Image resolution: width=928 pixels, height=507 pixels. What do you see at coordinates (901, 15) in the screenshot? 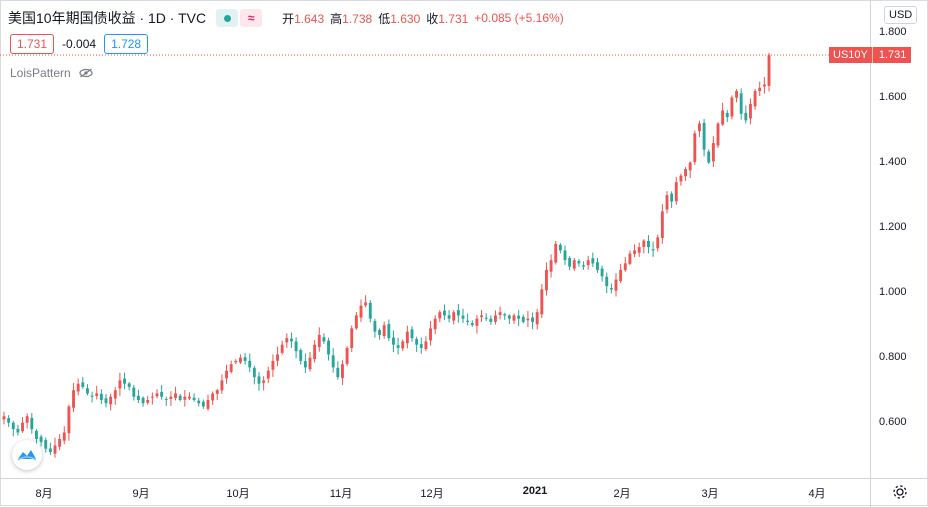
I see `currency-button: USD` at bounding box center [901, 15].